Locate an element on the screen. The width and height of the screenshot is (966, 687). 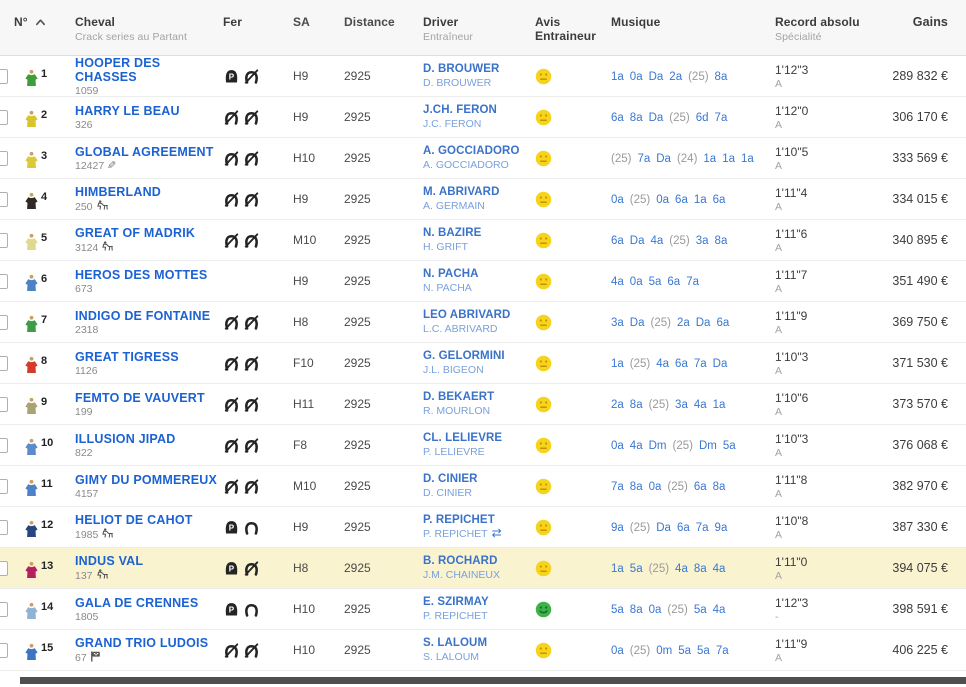
column-header-avis: Avis Entraineur is located at coordinates (572, 27).